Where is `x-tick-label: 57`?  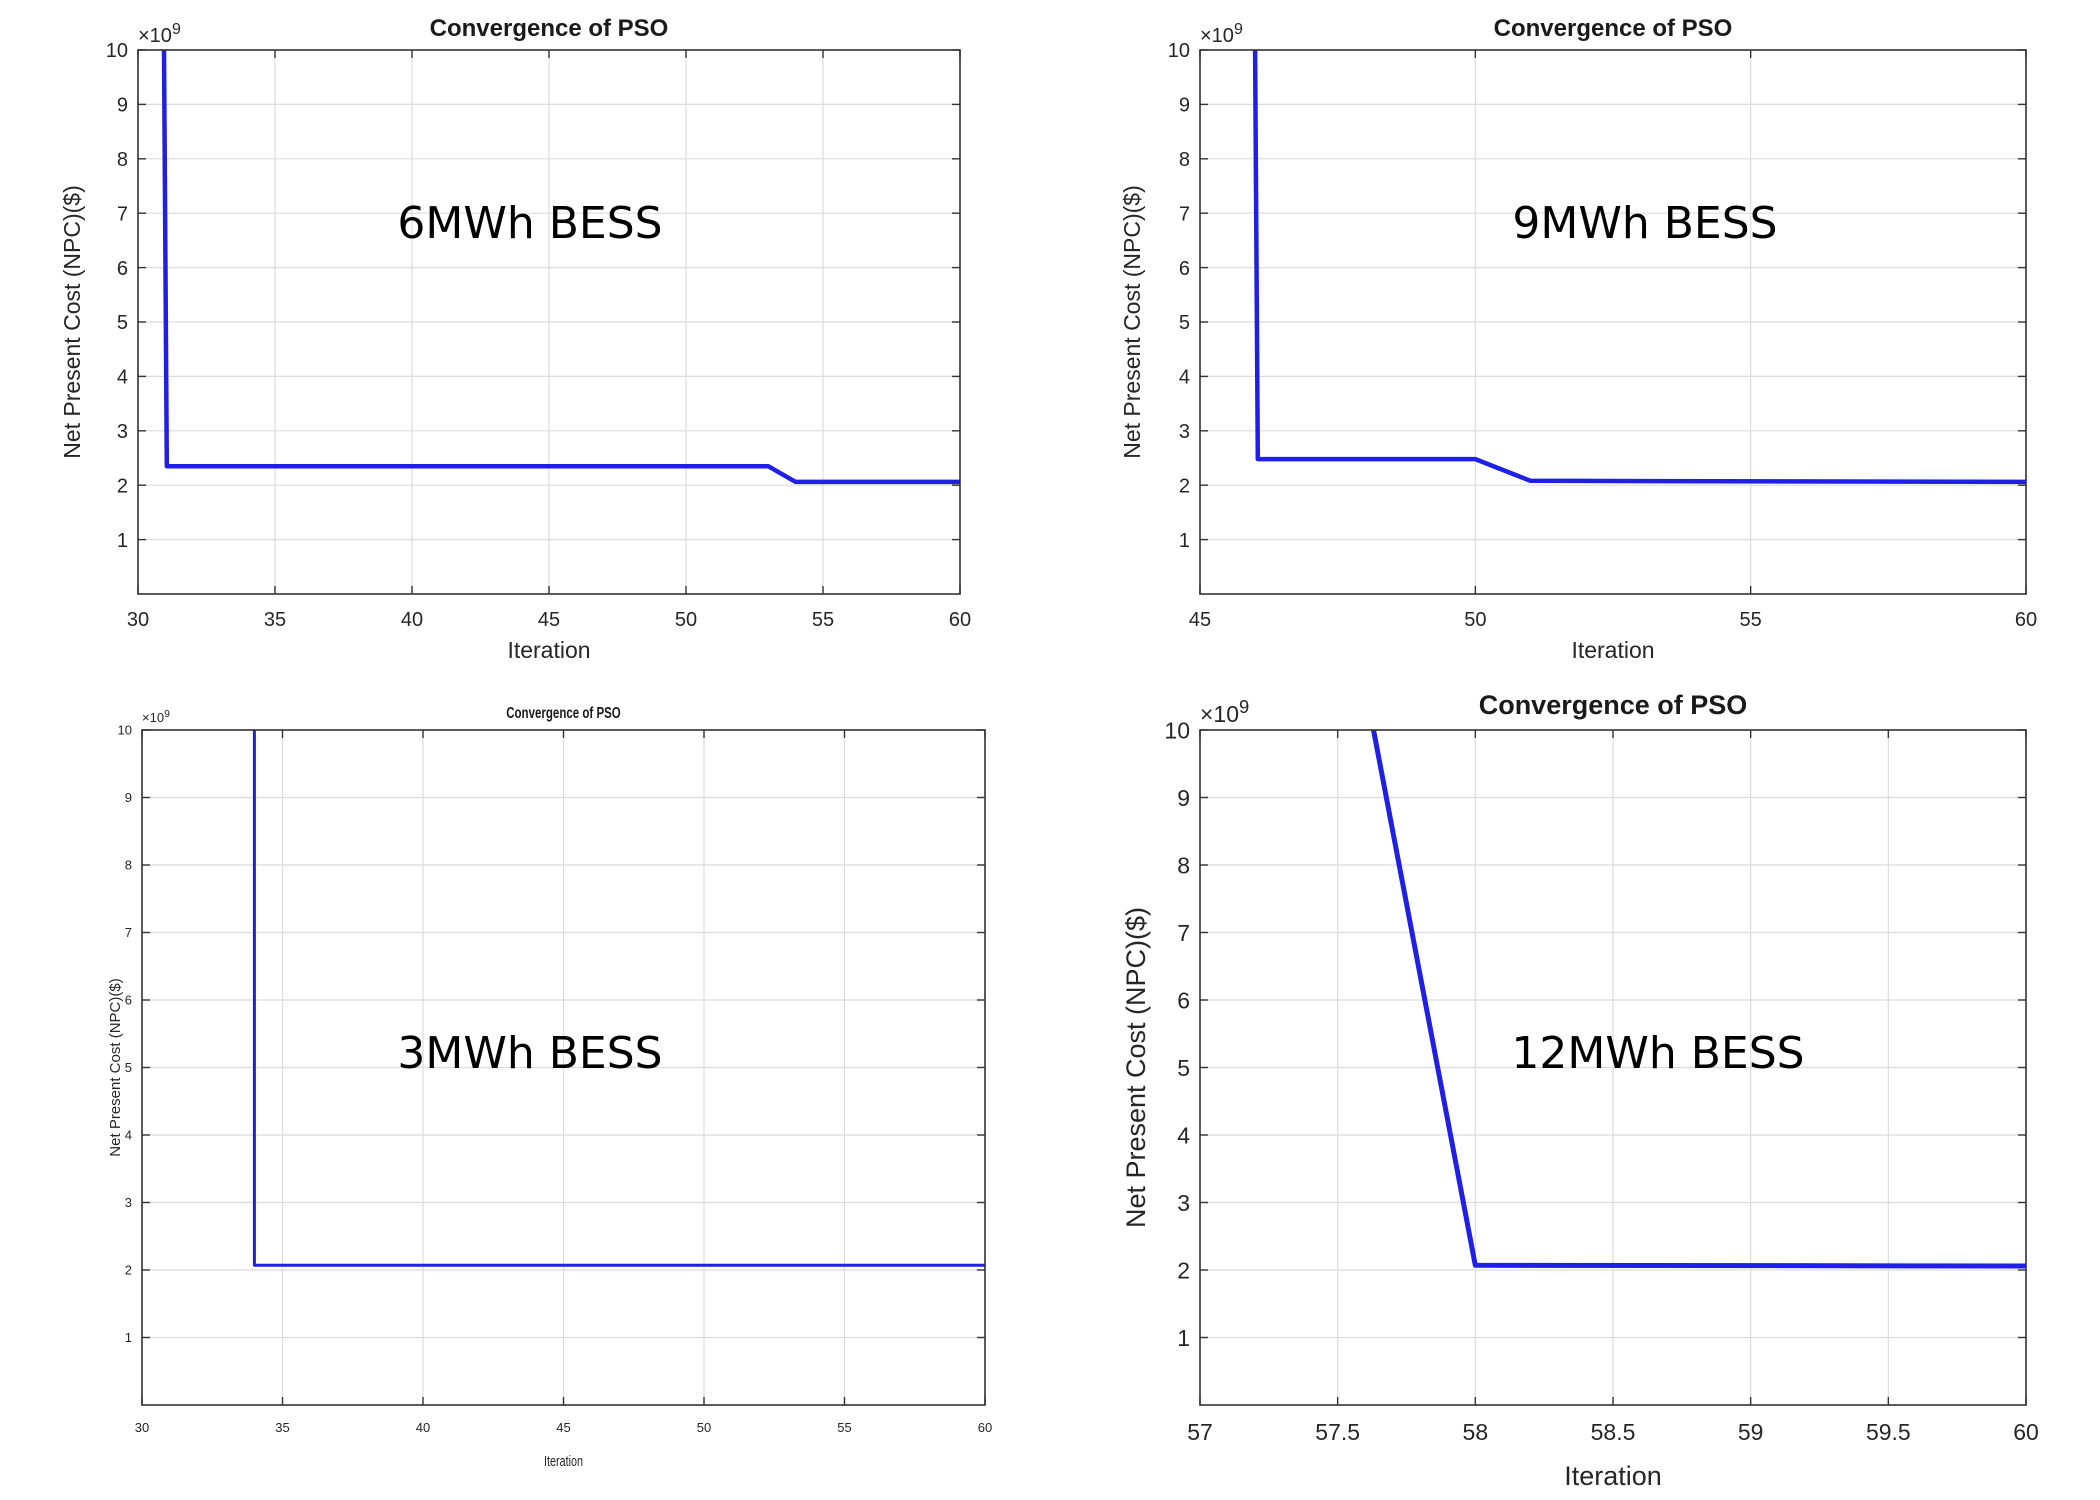 x-tick-label: 57 is located at coordinates (1200, 1432).